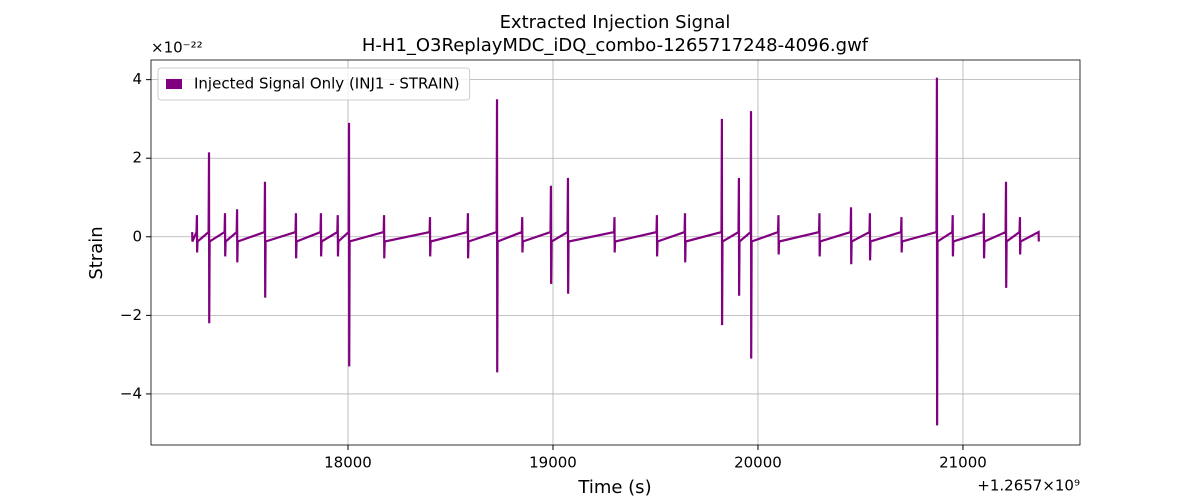 The width and height of the screenshot is (1200, 504). I want to click on x-axis-label: Time (s), so click(614, 487).